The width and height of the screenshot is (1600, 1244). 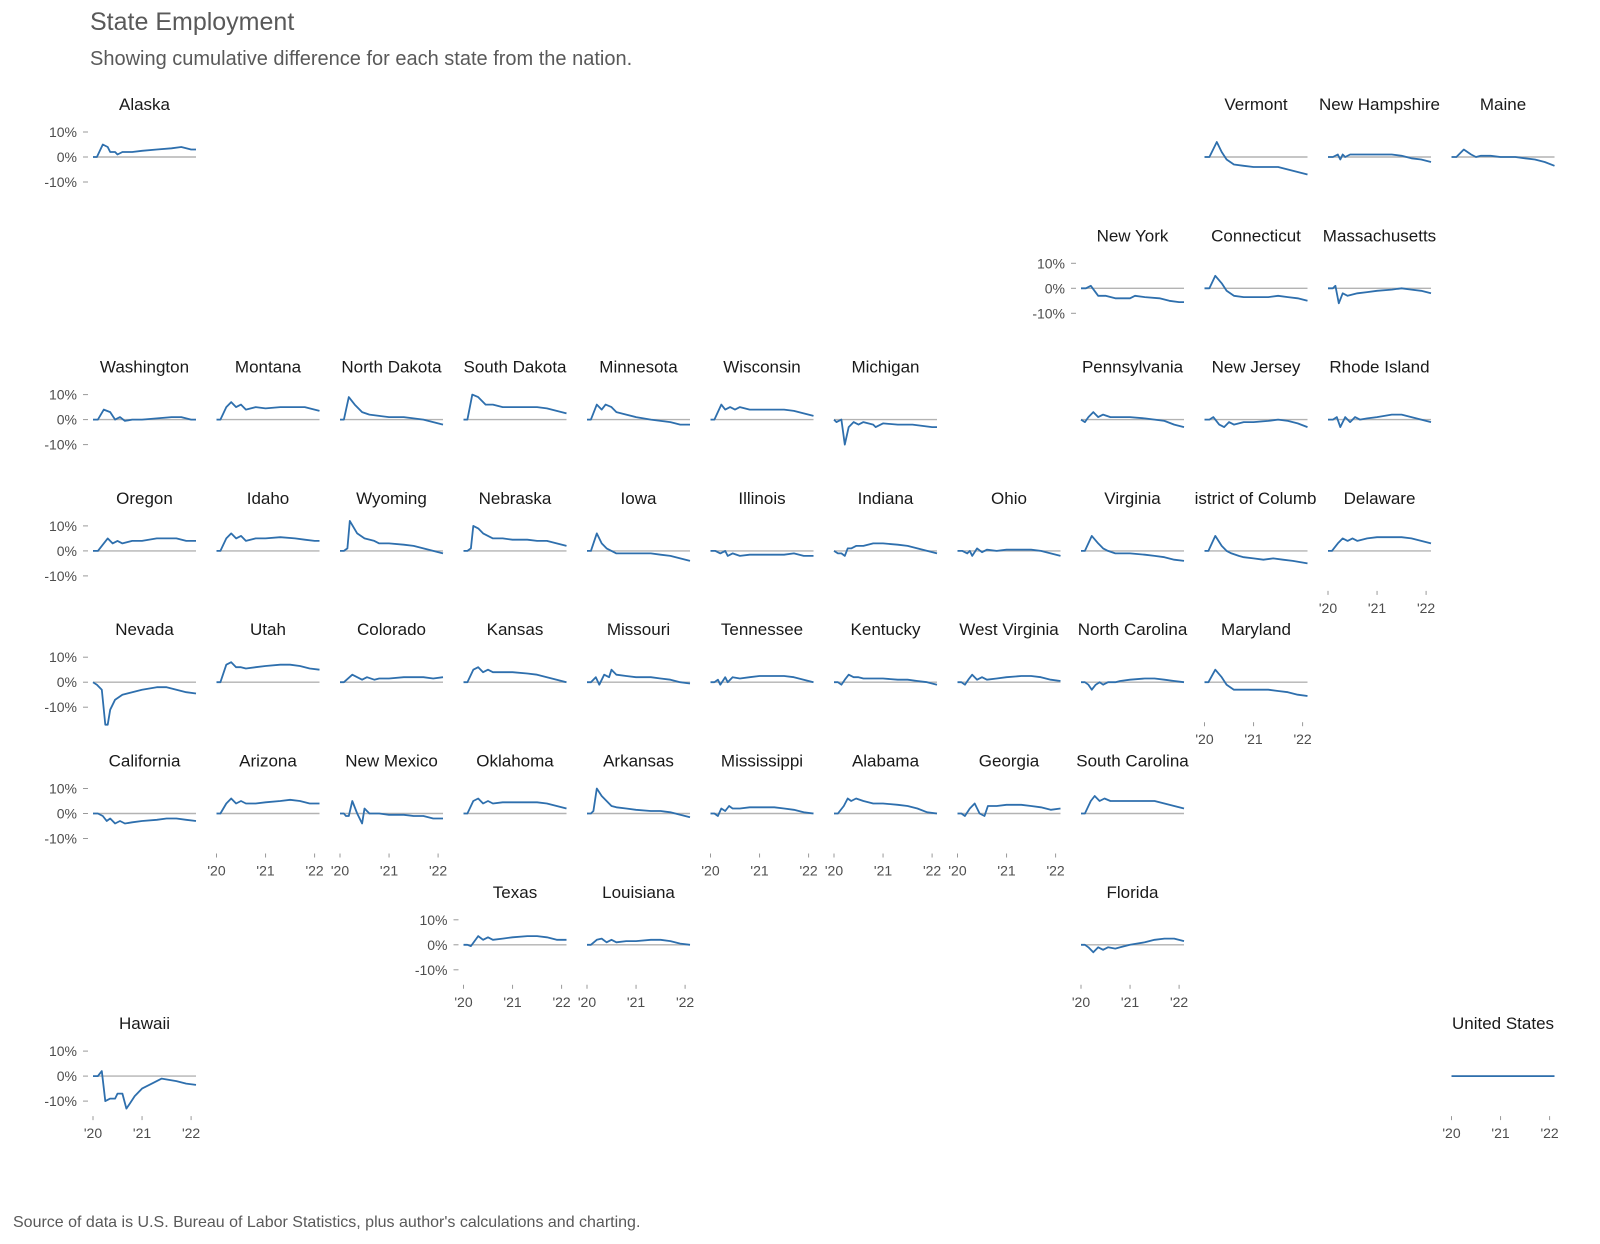 What do you see at coordinates (639, 803) in the screenshot?
I see `series-line-arkansas` at bounding box center [639, 803].